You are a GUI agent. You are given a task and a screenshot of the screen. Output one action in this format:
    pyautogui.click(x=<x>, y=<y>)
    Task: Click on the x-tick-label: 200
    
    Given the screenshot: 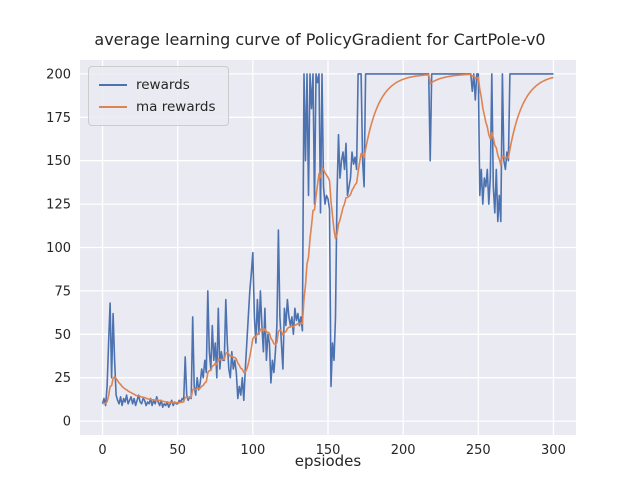 What is the action you would take?
    pyautogui.click(x=403, y=450)
    